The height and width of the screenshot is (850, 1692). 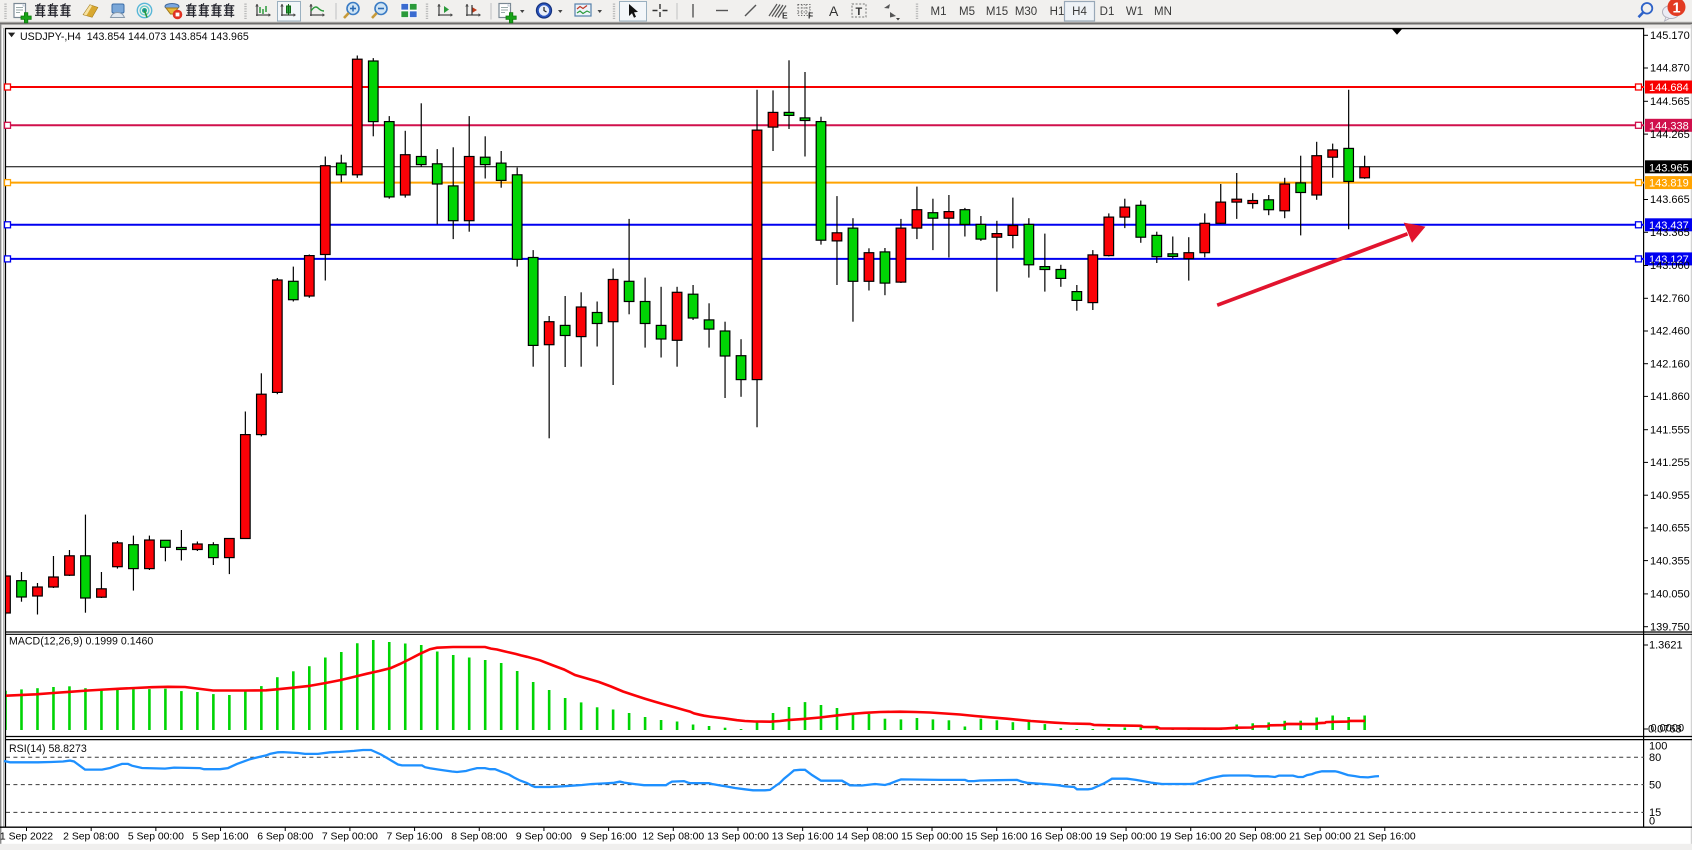 What do you see at coordinates (673, 837) in the screenshot?
I see `svg-text: 12 Sep 08:00` at bounding box center [673, 837].